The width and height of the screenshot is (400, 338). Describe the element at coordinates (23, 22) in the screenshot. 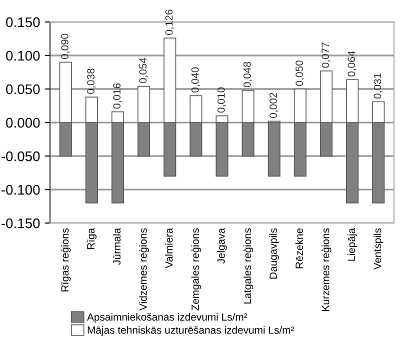

I see `y-tick-label: 0.150` at that location.